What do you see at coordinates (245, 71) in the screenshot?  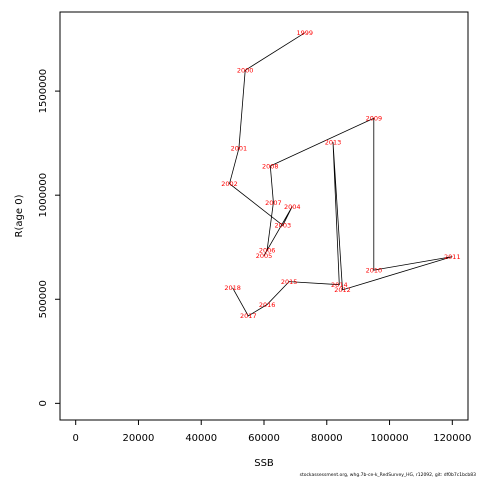 I see `year-label-2000: 2000` at bounding box center [245, 71].